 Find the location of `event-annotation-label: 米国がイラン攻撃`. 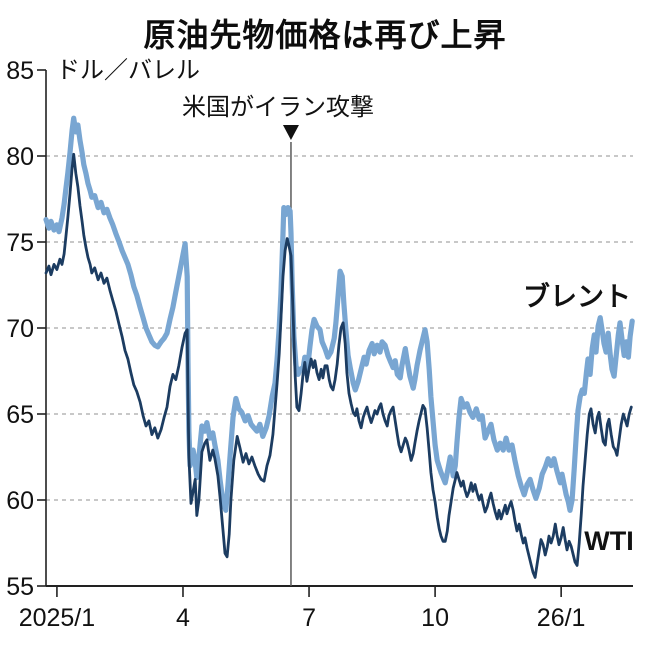

event-annotation-label: 米国がイラン攻撃 is located at coordinates (278, 107).